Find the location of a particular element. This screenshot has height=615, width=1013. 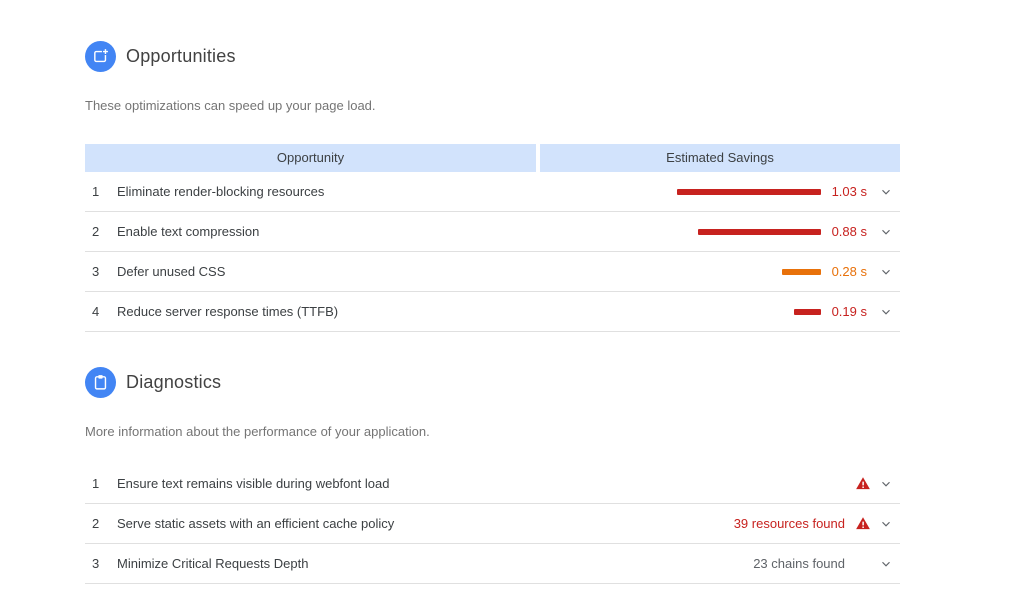

opportunity-row: 3 Defer unused CSS 0.28 s is located at coordinates (492, 272).